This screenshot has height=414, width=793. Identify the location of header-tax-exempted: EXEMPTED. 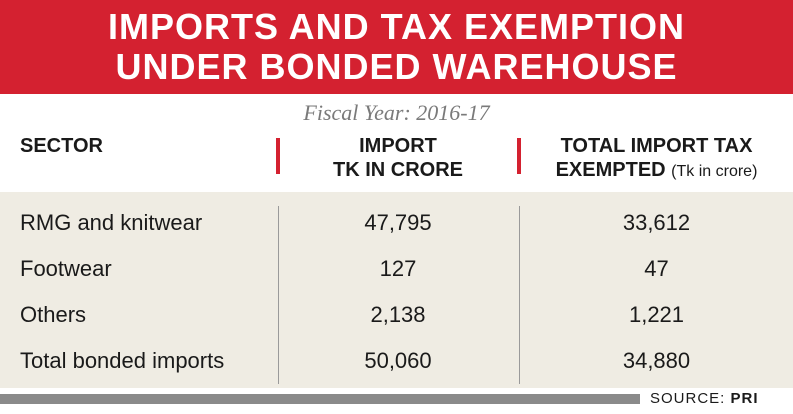
(610, 170).